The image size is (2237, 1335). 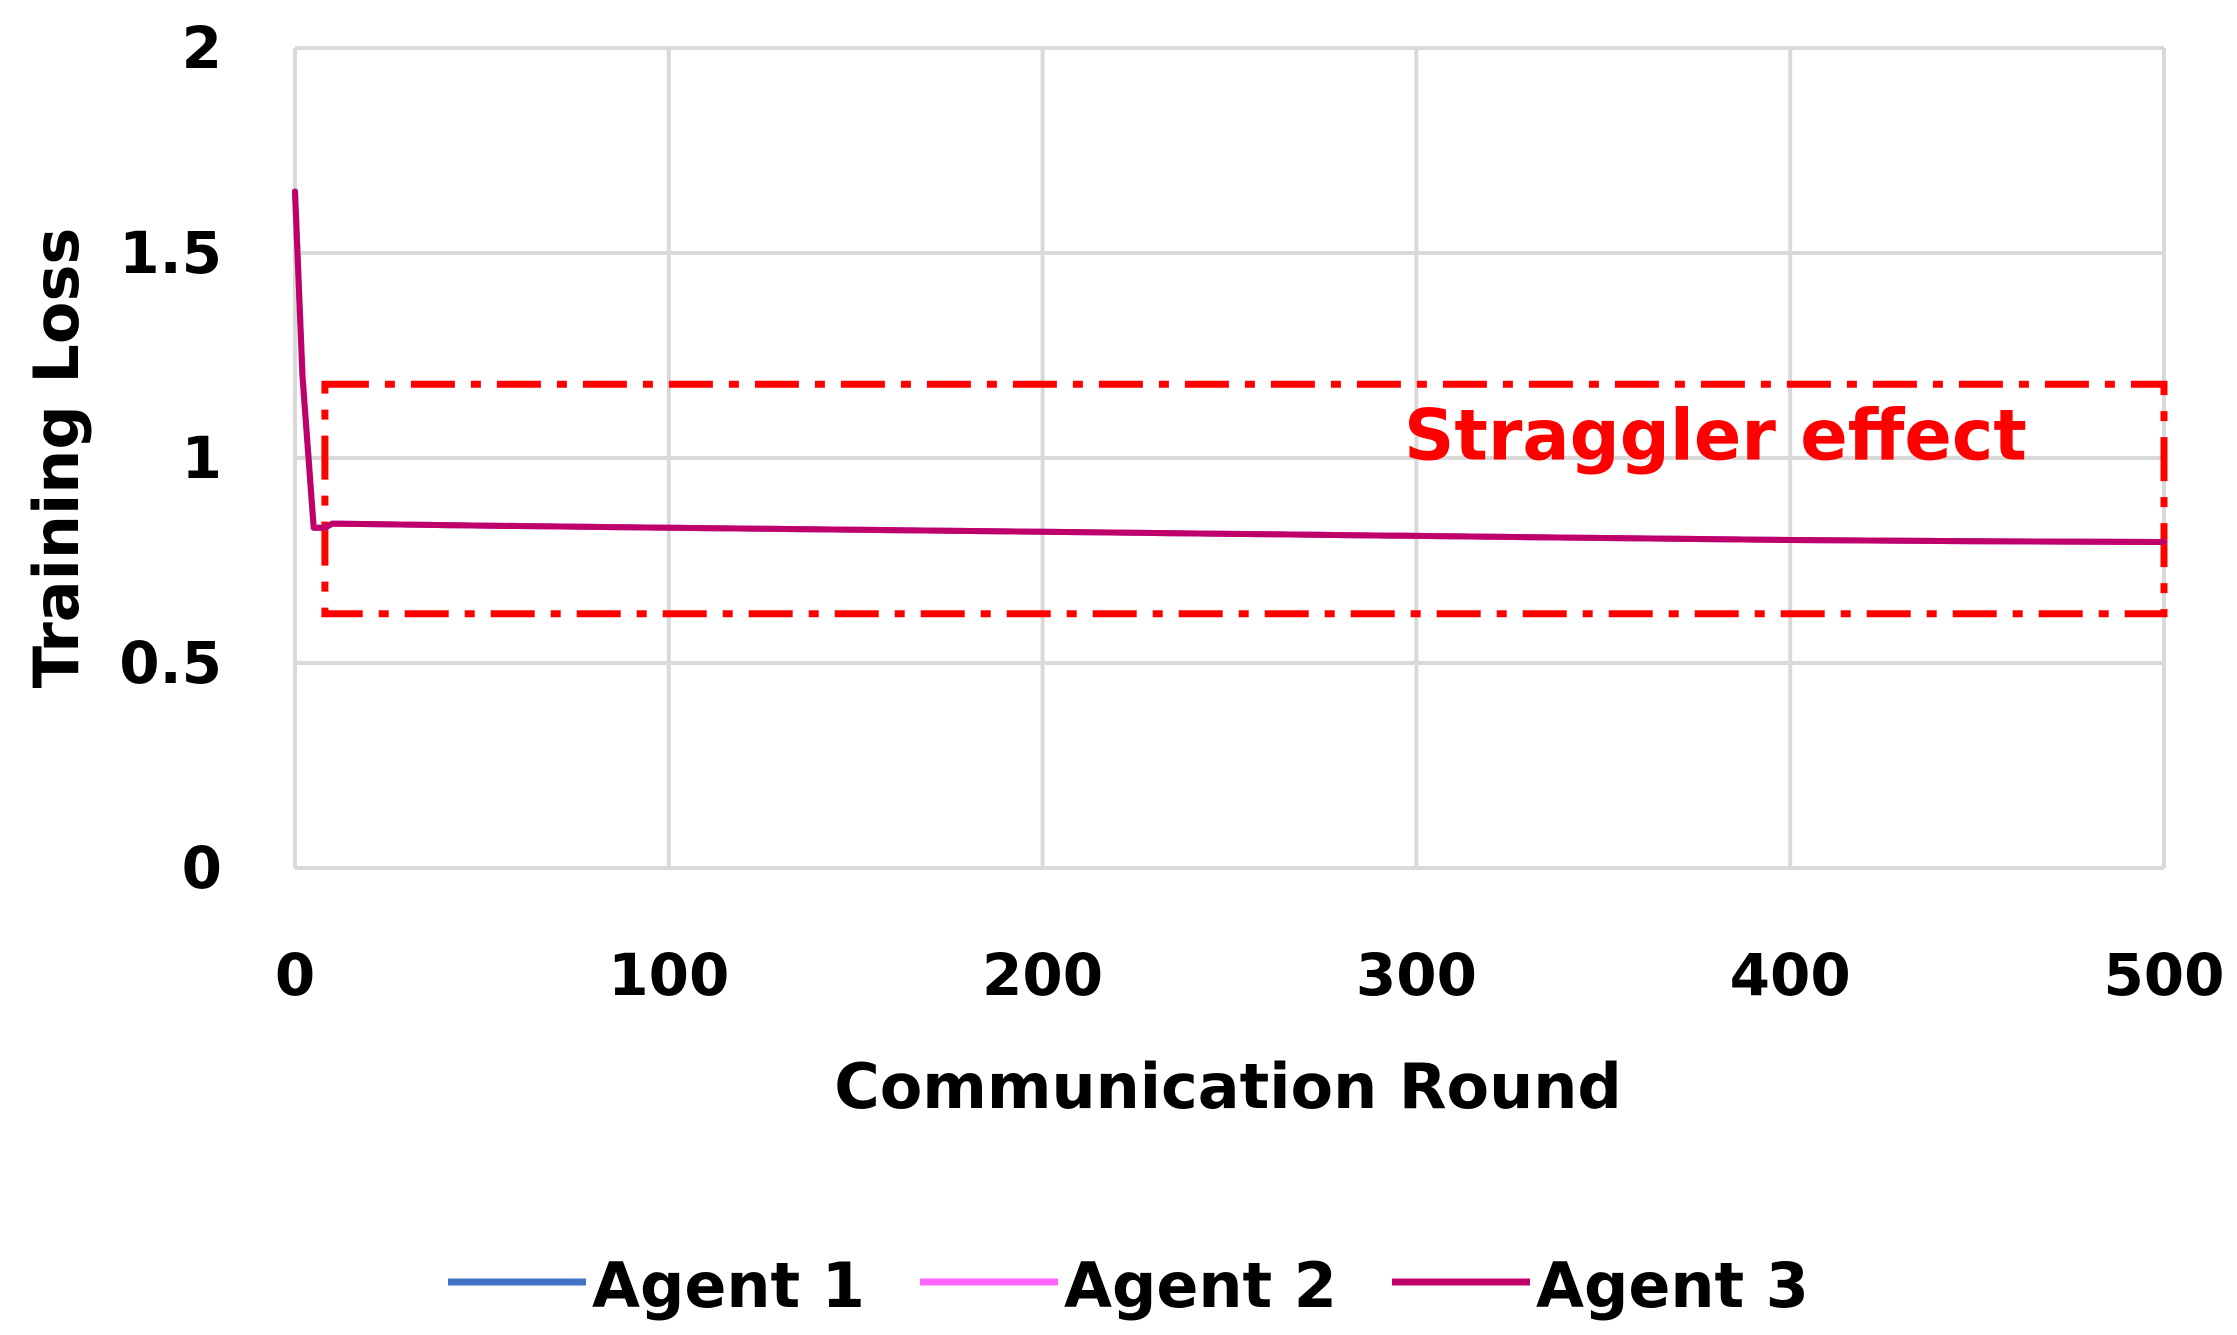 What do you see at coordinates (295, 975) in the screenshot?
I see `x-tick-label: 0` at bounding box center [295, 975].